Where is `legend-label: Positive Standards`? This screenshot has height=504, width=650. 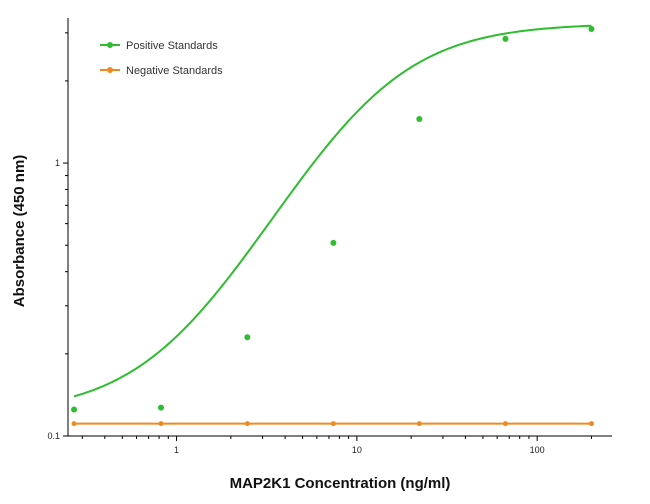 legend-label: Positive Standards is located at coordinates (172, 46).